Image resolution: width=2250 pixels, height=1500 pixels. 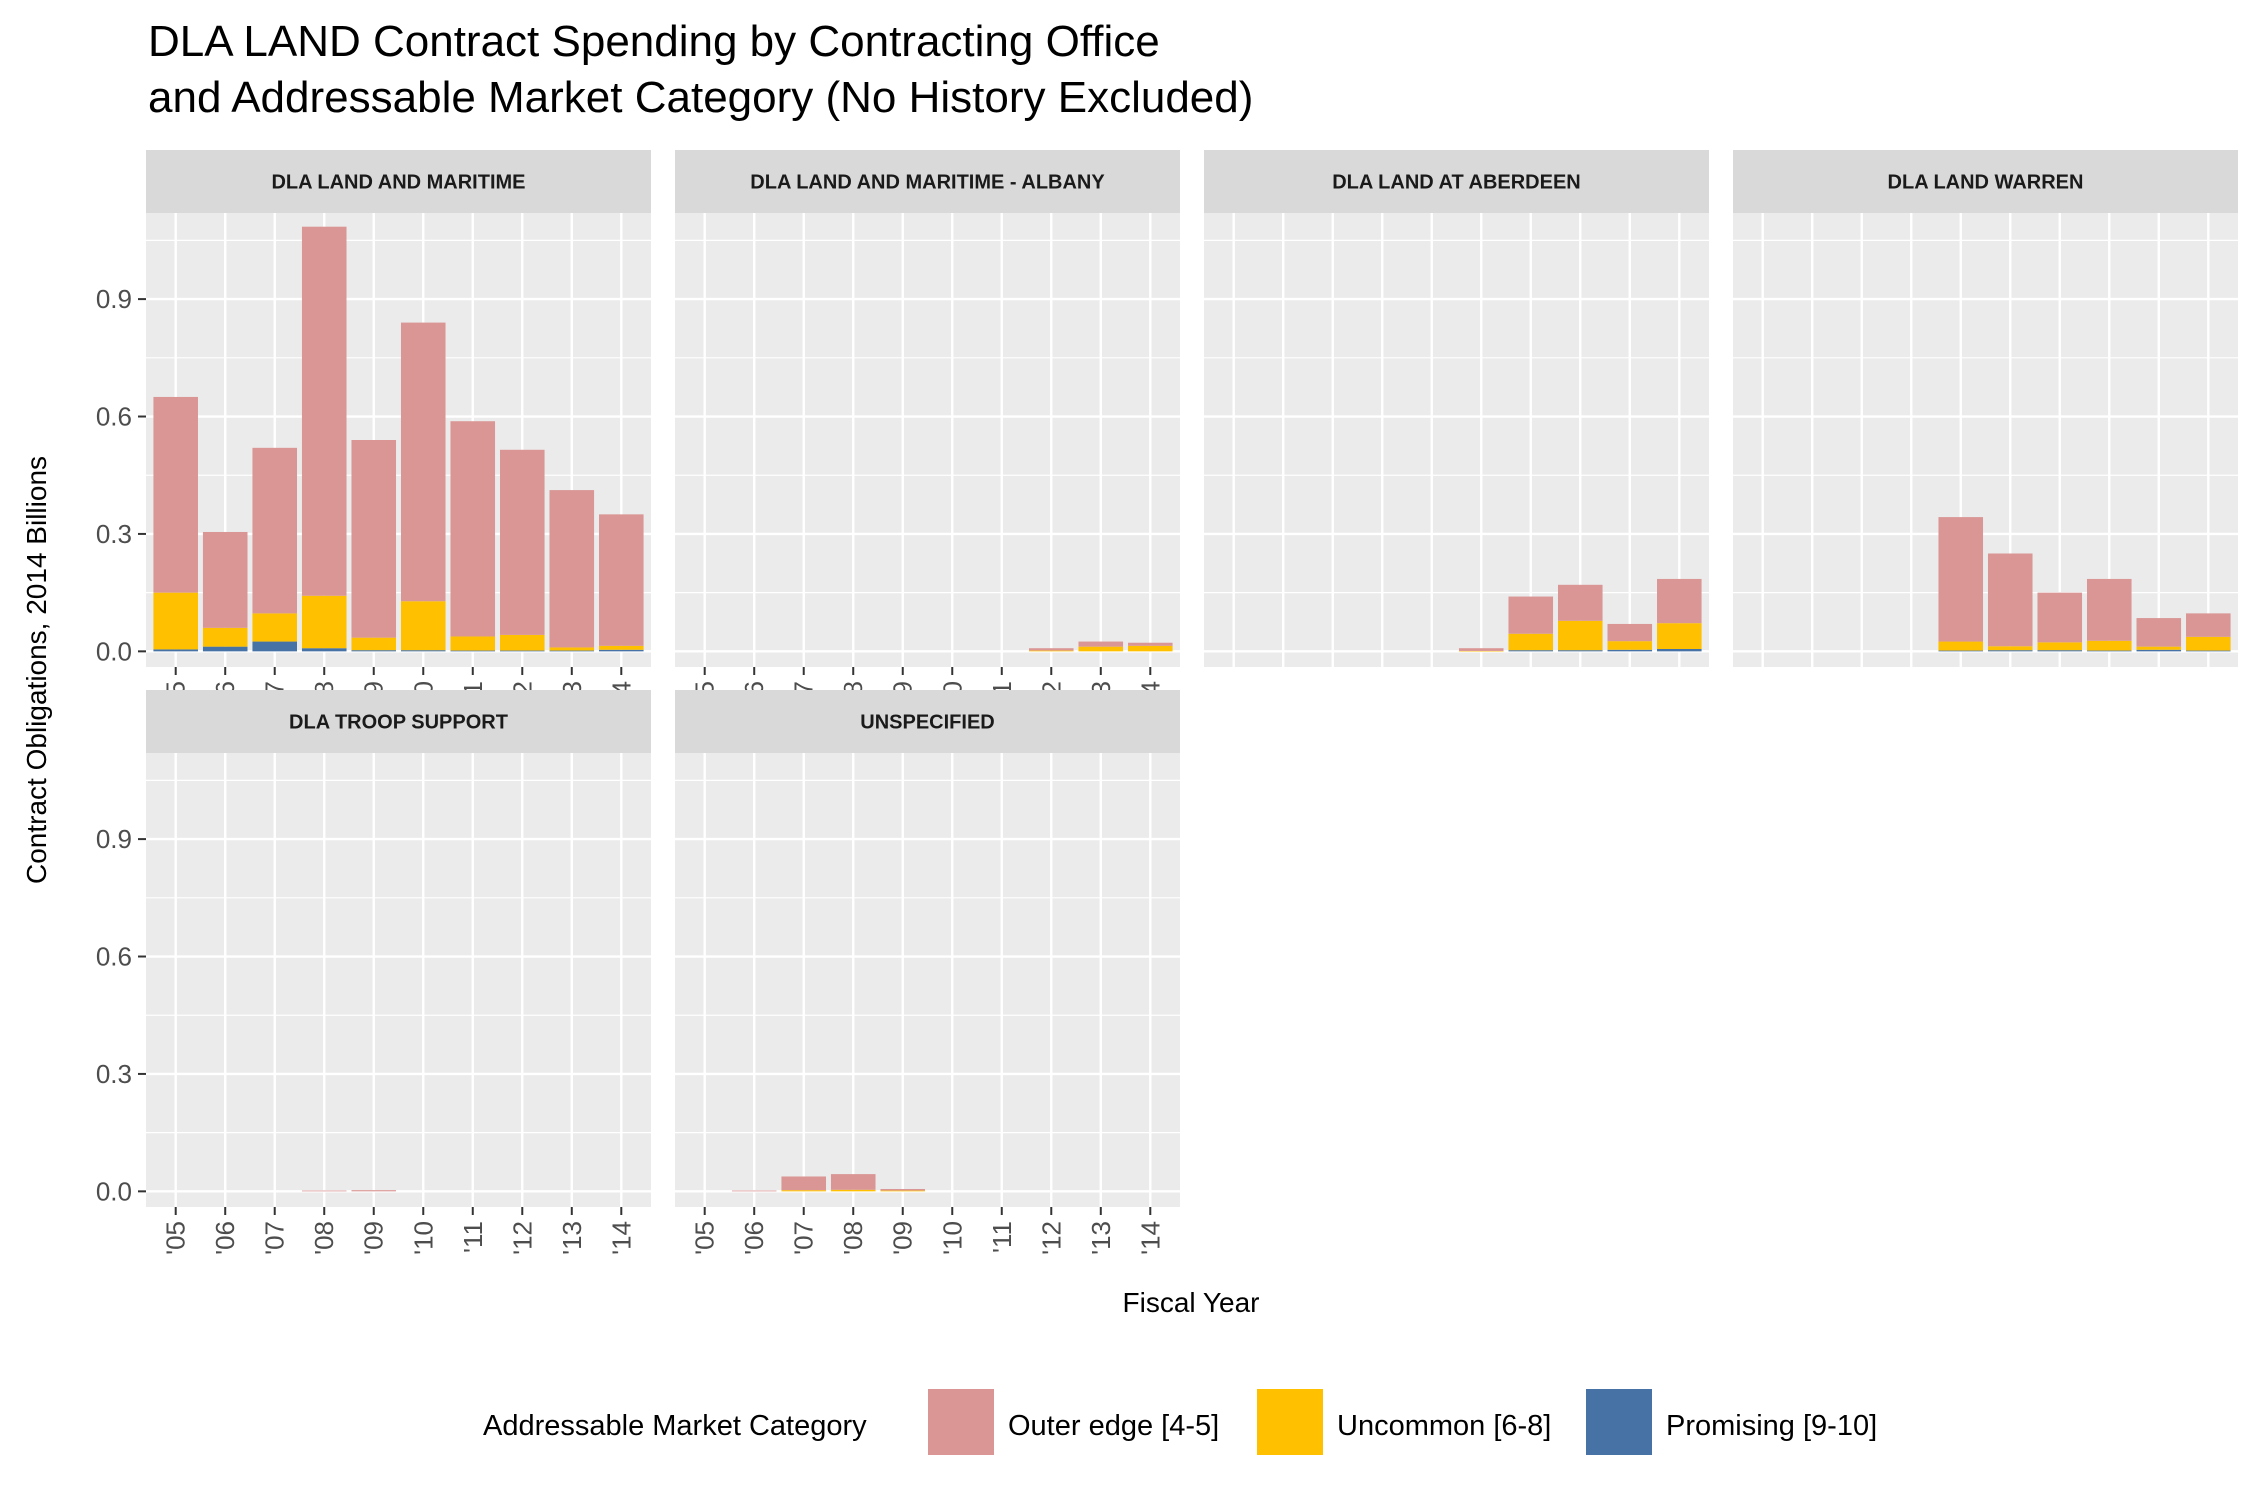 I want to click on legend-label: Promising [9-10], so click(x=1771, y=1426).